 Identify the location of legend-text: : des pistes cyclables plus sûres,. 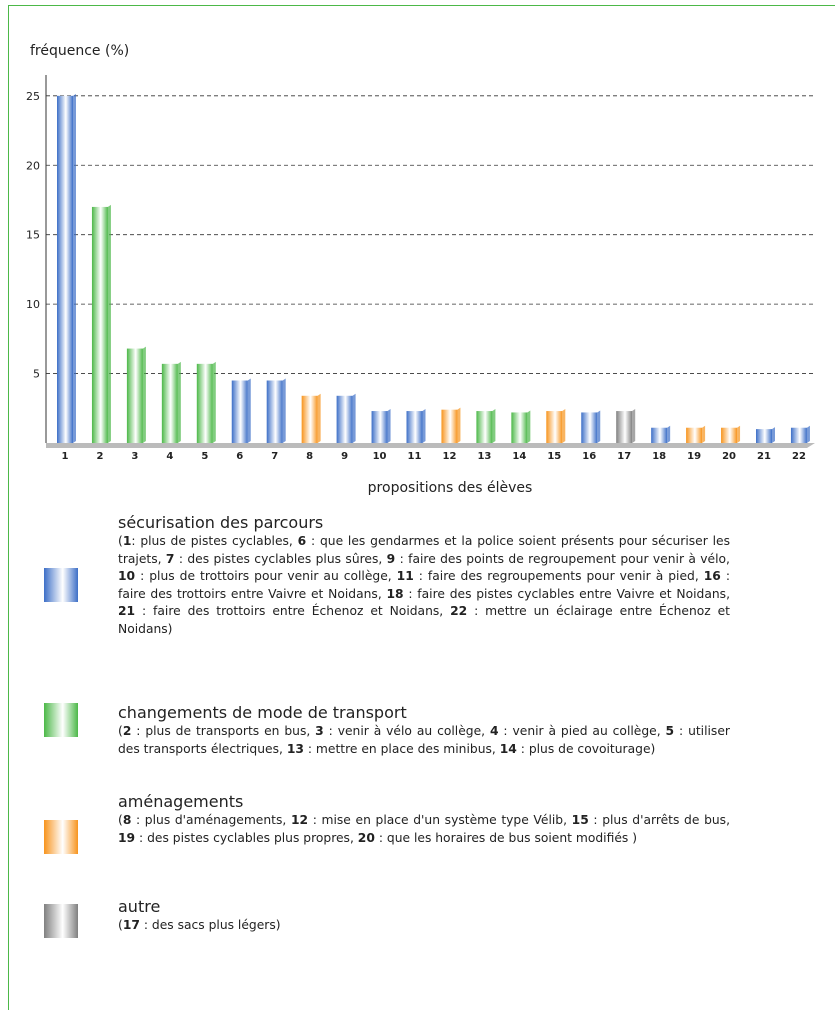
(280, 558).